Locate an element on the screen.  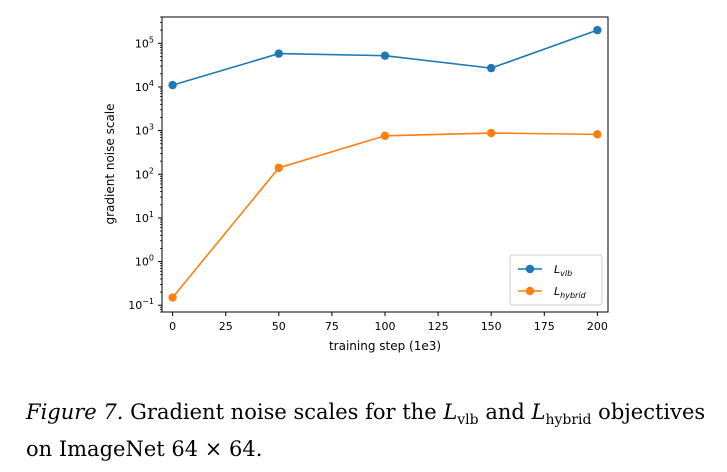
x-axis: 0 25 50 75 100 125 150 175 200 is located at coordinates (388, 322).